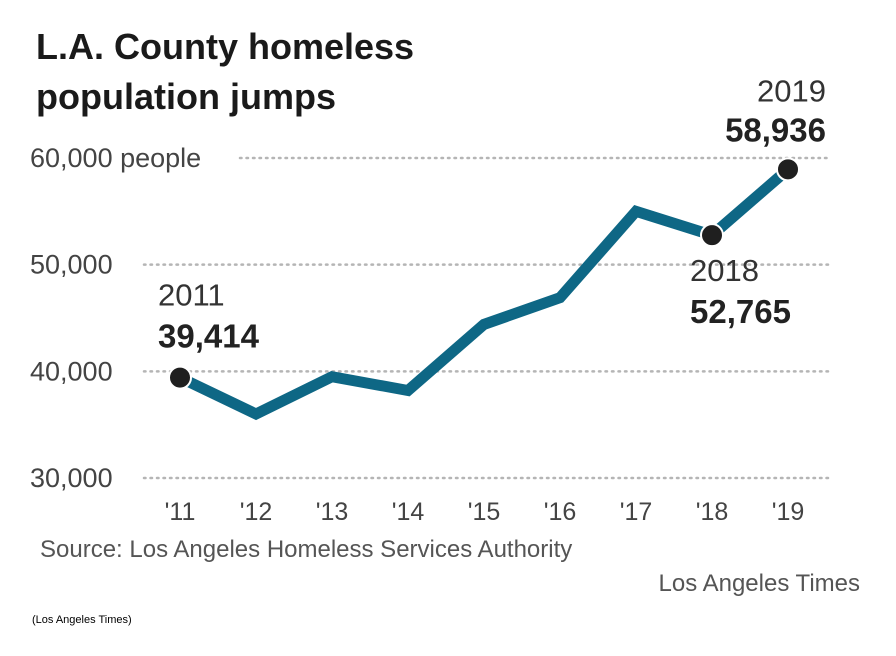  Describe the element at coordinates (724, 270) in the screenshot. I see `annotation-year: 2018` at that location.